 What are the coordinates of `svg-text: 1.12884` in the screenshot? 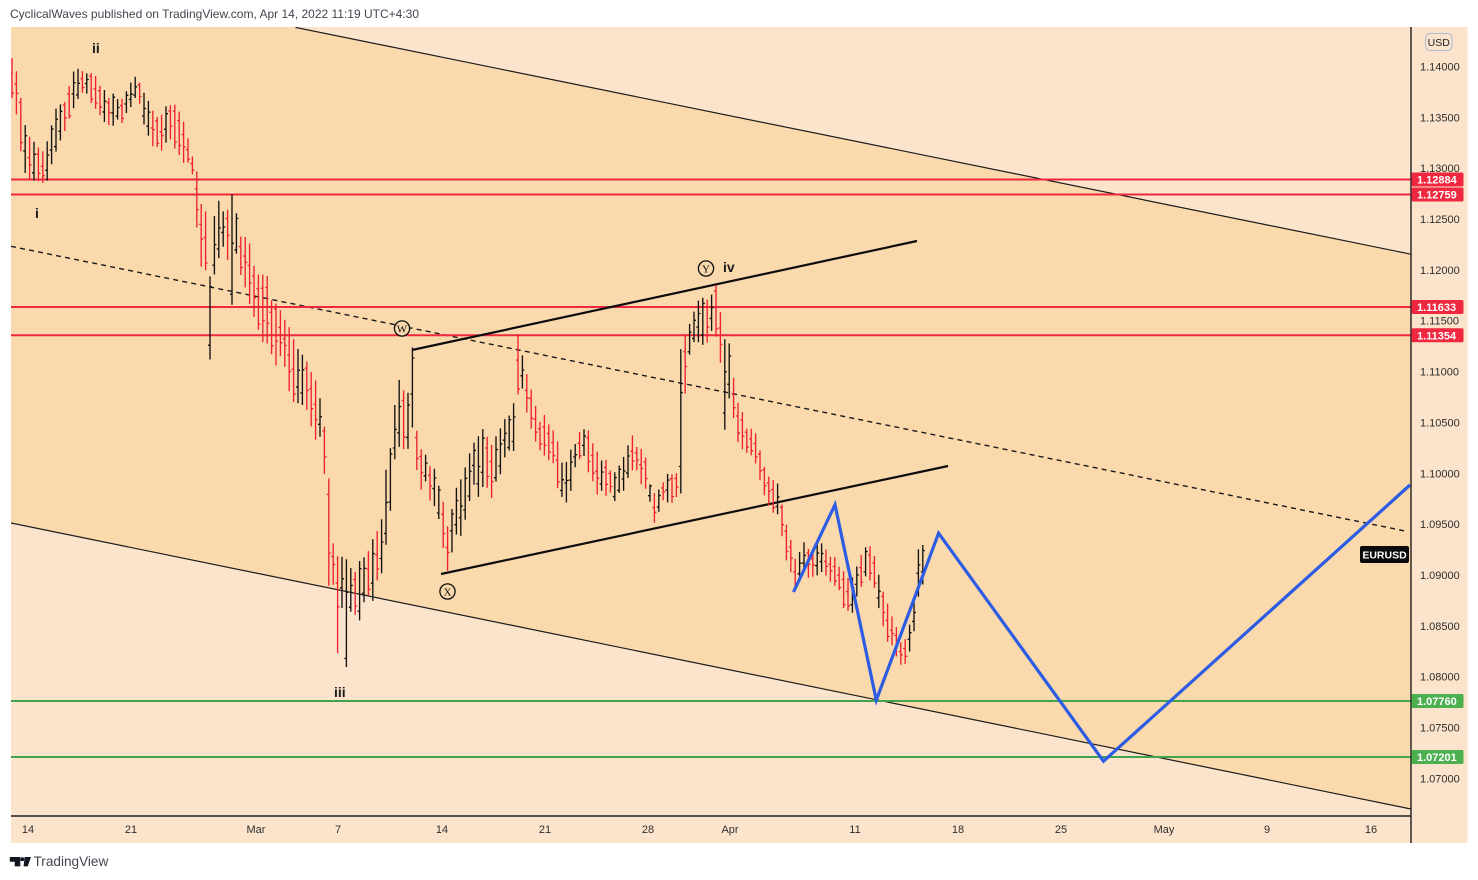 It's located at (1437, 181).